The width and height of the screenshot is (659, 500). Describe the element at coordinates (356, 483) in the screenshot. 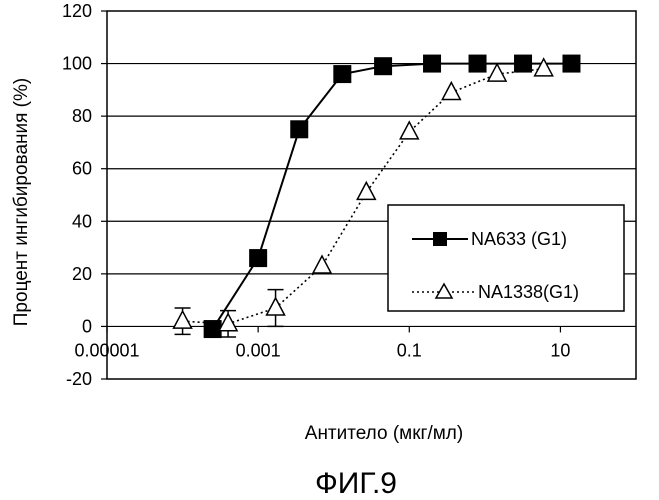

I see `figure-caption: ФИГ.9` at that location.